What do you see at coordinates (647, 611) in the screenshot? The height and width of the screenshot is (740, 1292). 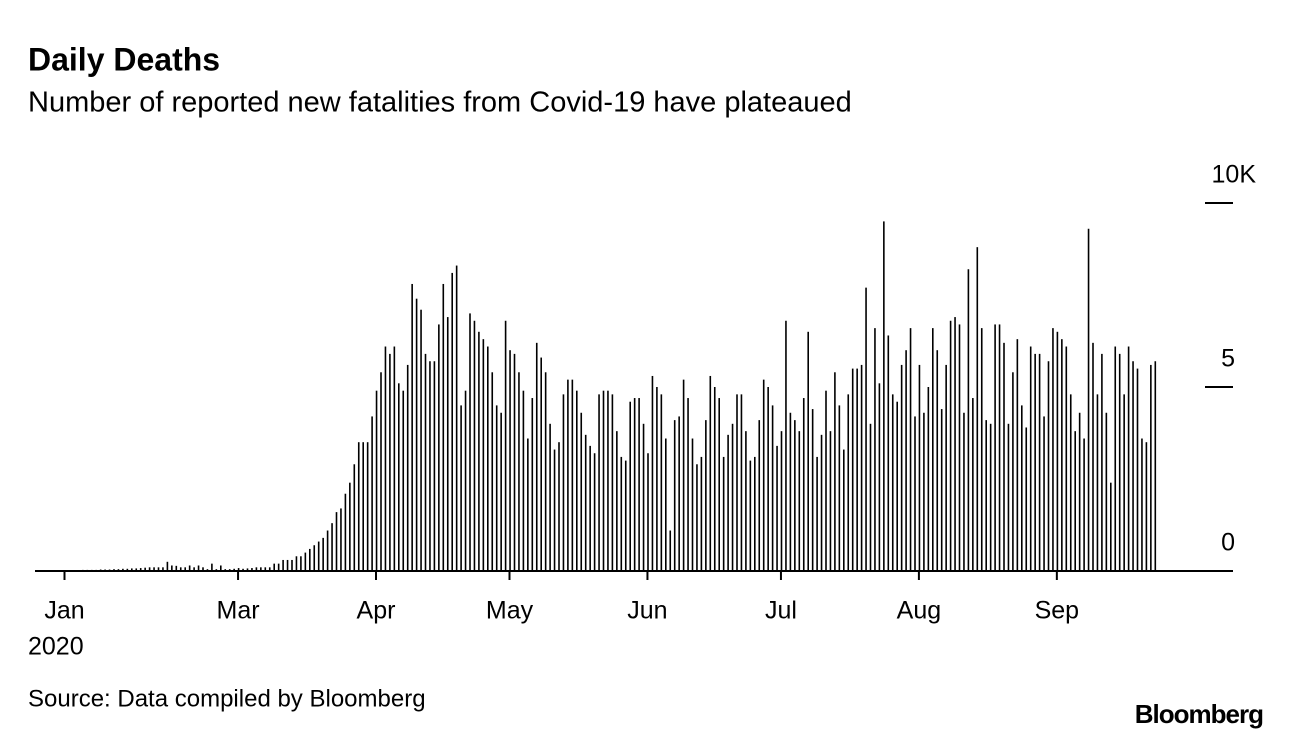 I see `x-tick-label: Jun` at bounding box center [647, 611].